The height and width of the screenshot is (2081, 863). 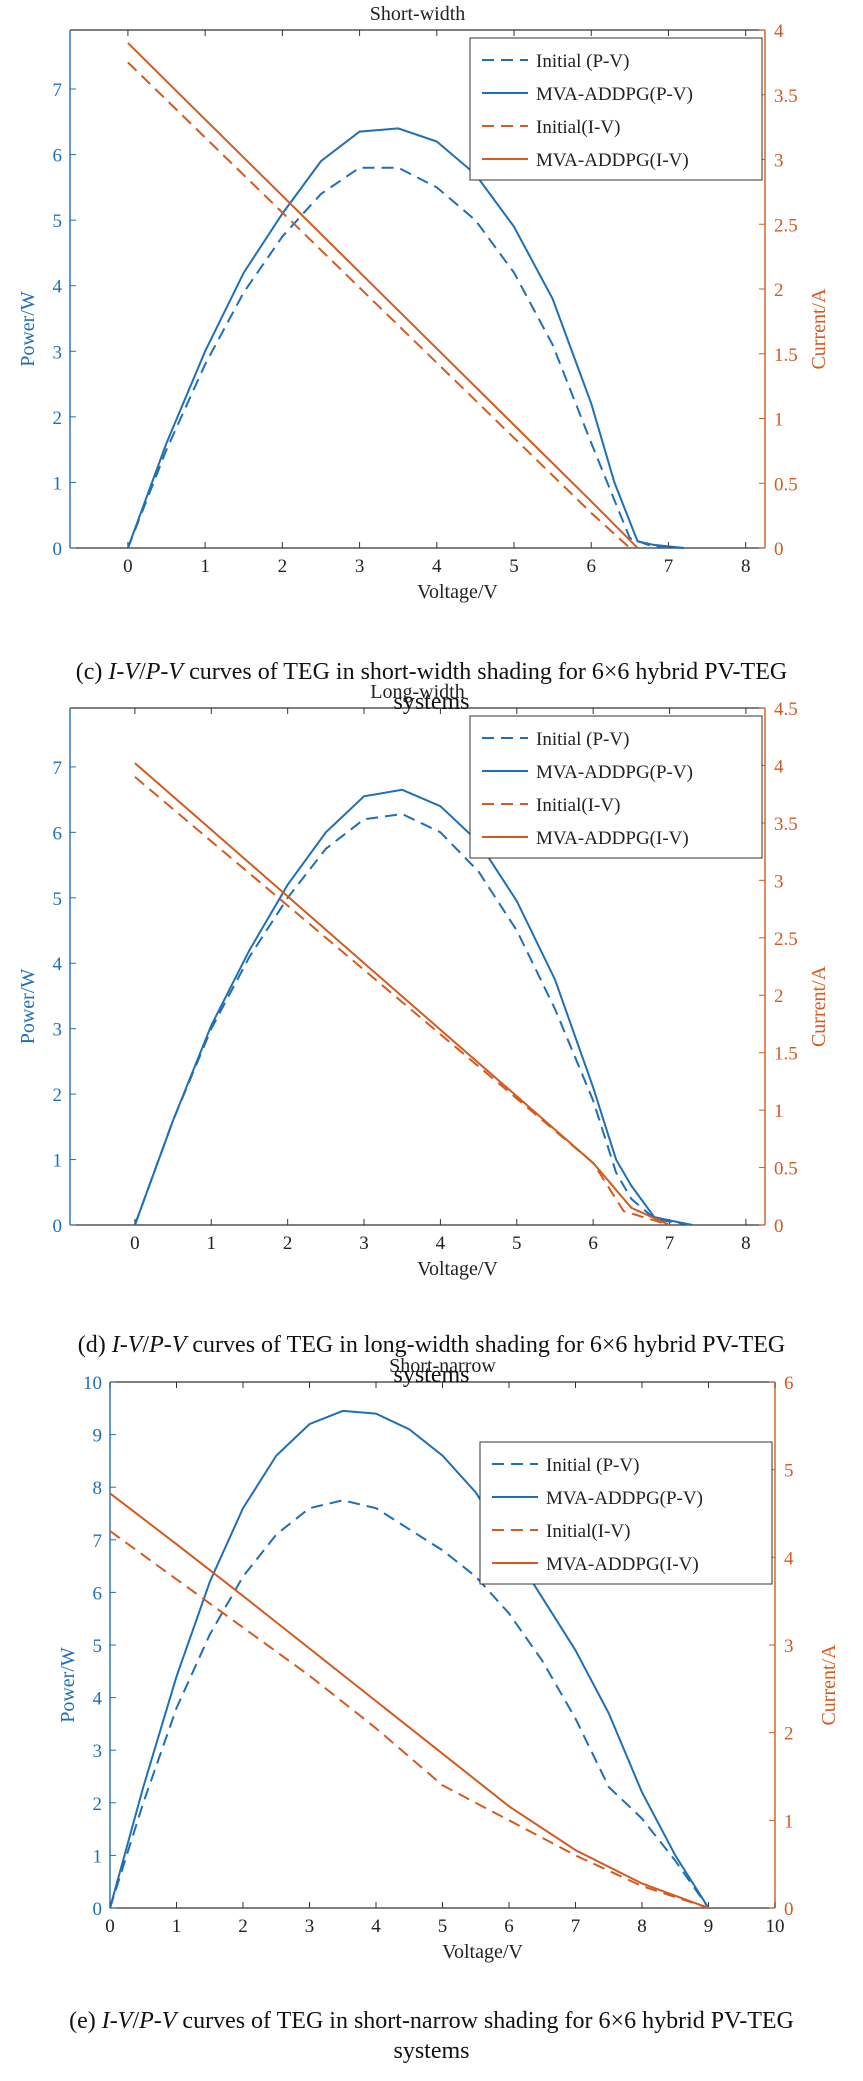 I want to click on chart-title: Long-width, so click(x=417, y=692).